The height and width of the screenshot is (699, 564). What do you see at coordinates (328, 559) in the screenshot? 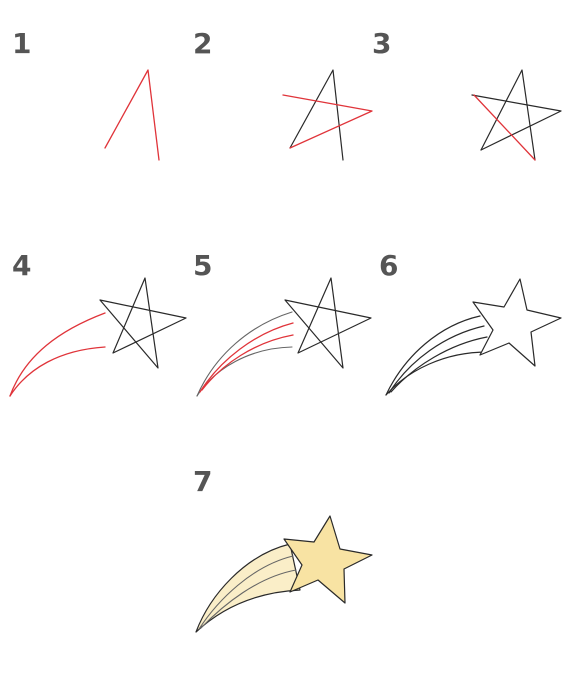
I see `star-filled` at bounding box center [328, 559].